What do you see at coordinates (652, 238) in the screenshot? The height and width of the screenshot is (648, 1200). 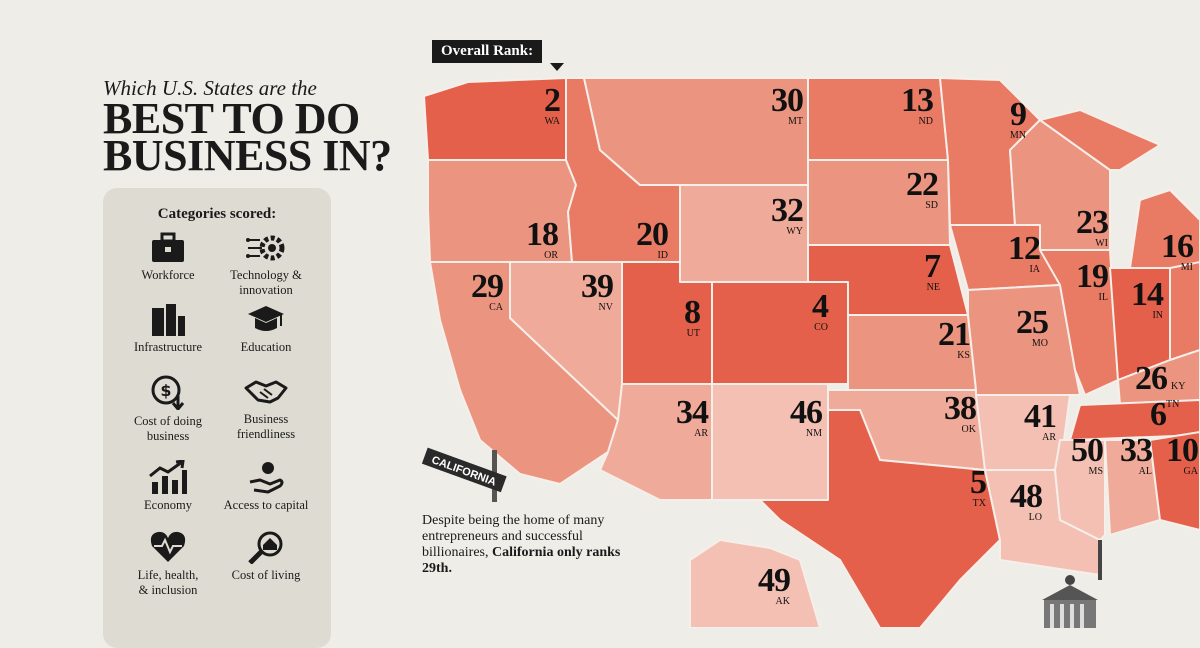 I see `state-label-id: 20 ID` at bounding box center [652, 238].